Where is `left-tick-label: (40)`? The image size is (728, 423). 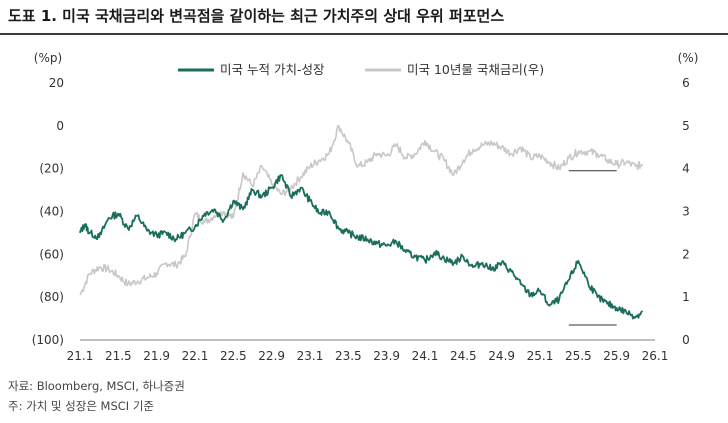 left-tick-label: (40) is located at coordinates (51, 212).